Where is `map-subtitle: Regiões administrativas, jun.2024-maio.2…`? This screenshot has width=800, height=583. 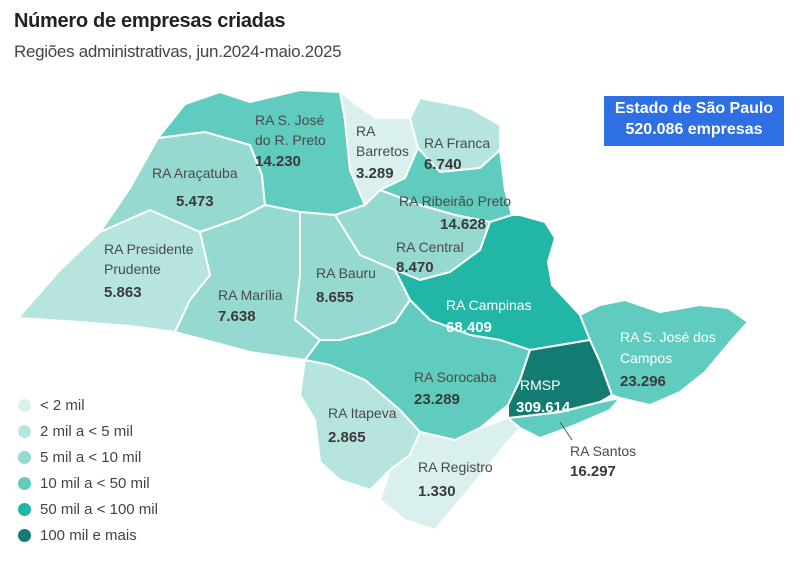
map-subtitle: Regiões administrativas, jun.2024-maio.2… is located at coordinates (178, 51).